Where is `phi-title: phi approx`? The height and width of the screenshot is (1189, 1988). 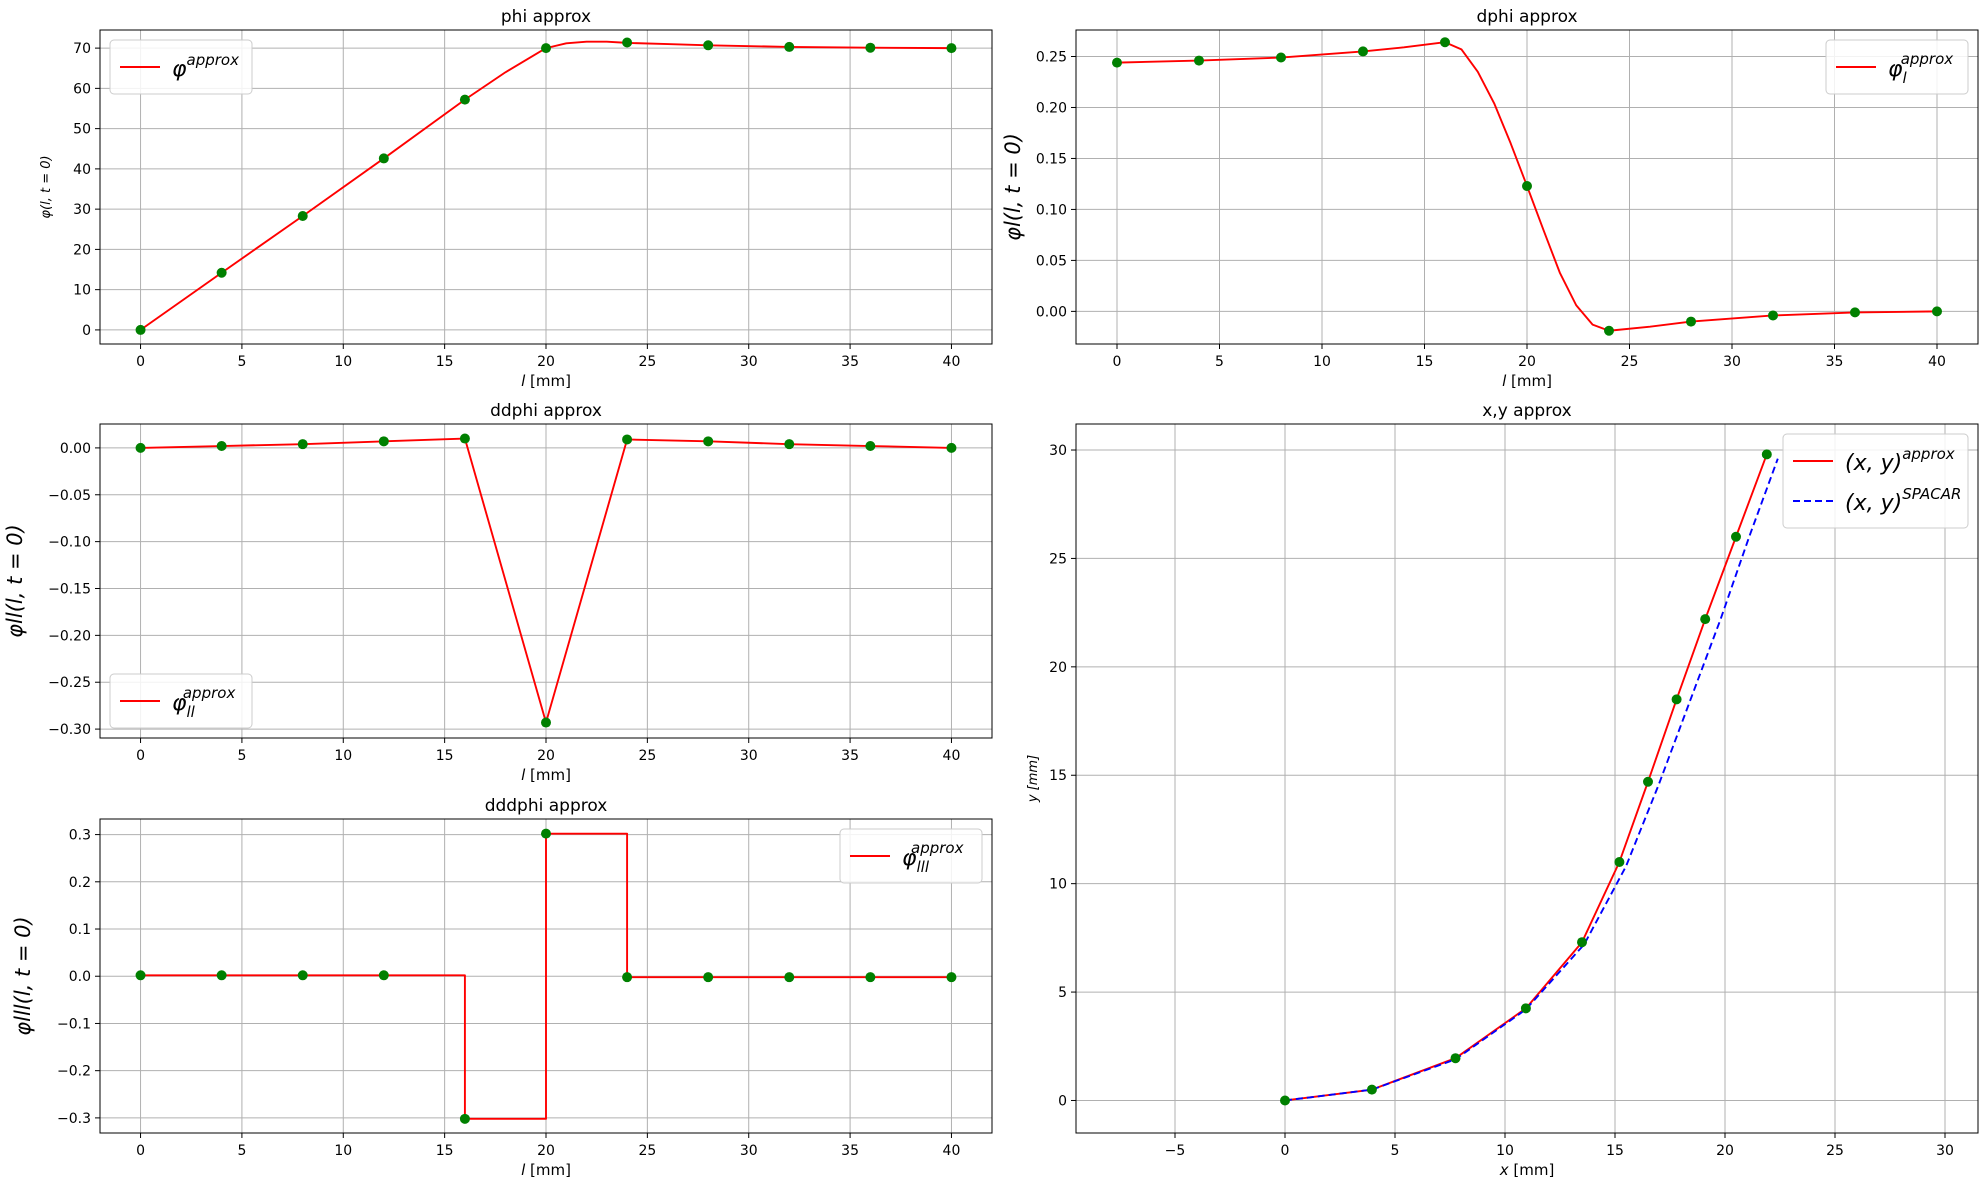
phi-title: phi approx is located at coordinates (546, 17).